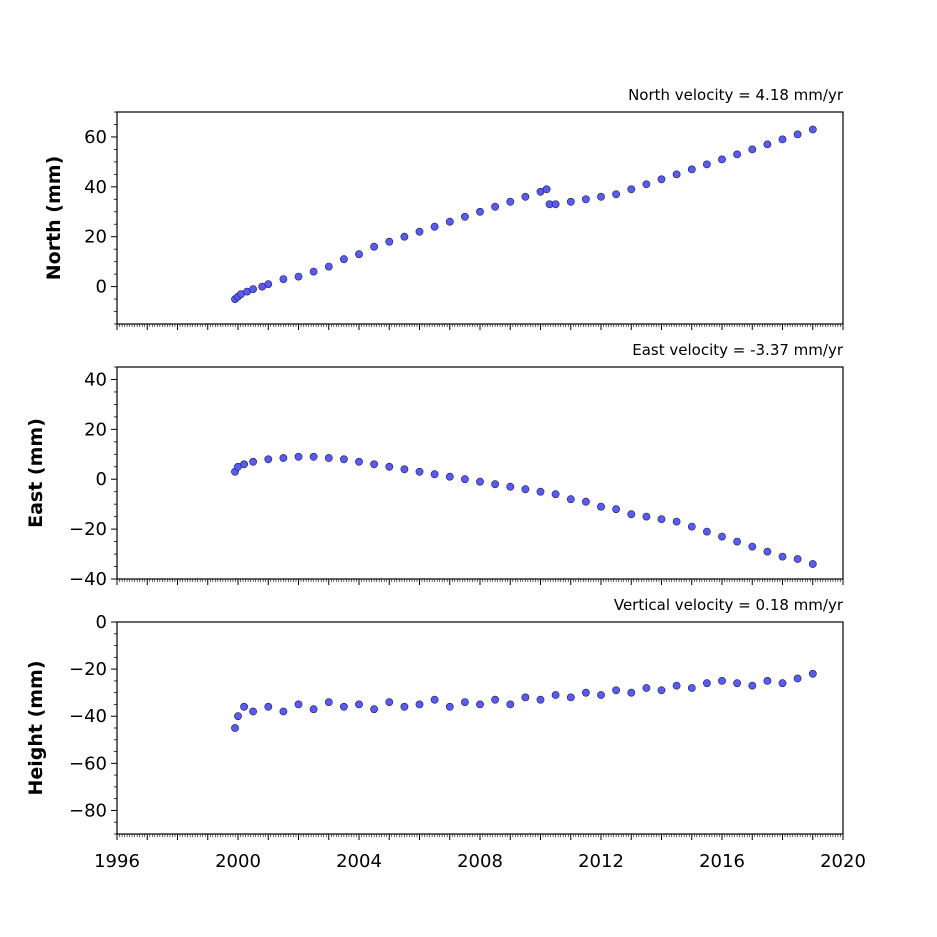 This screenshot has height=937, width=937. What do you see at coordinates (722, 861) in the screenshot?
I see `height-xtick-label: 2016` at bounding box center [722, 861].